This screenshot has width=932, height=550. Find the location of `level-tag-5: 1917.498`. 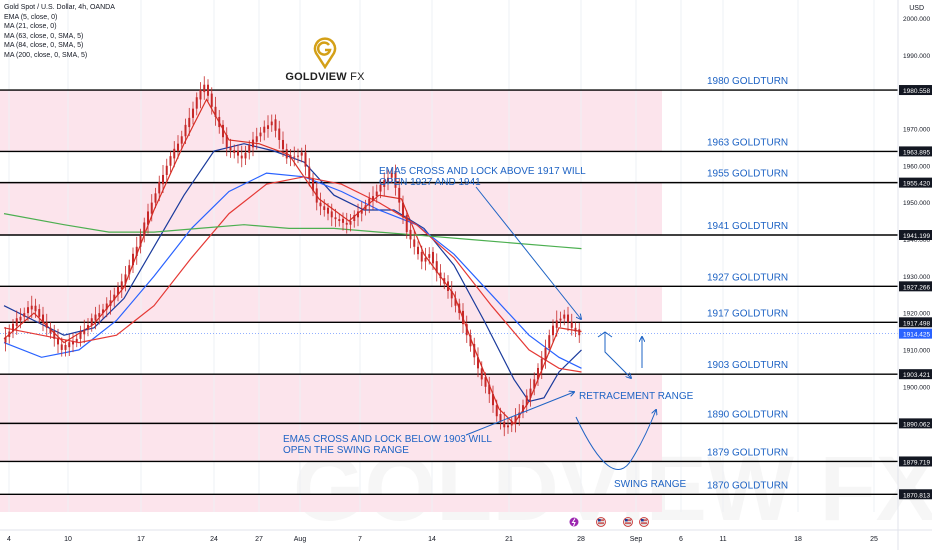

level-tag-5: 1917.498 is located at coordinates (916, 323).